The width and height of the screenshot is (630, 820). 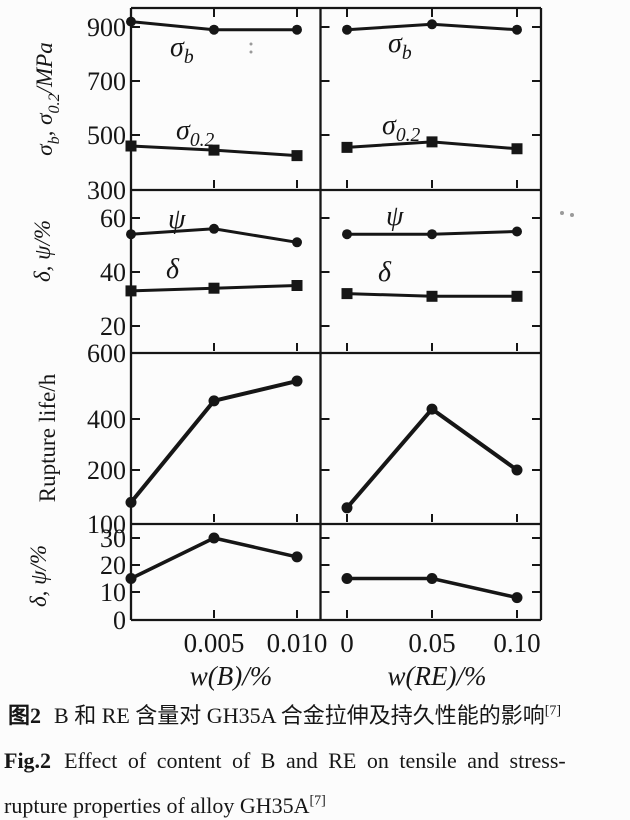 I want to click on series-col0-row1-0: ψ, so click(x=214, y=226).